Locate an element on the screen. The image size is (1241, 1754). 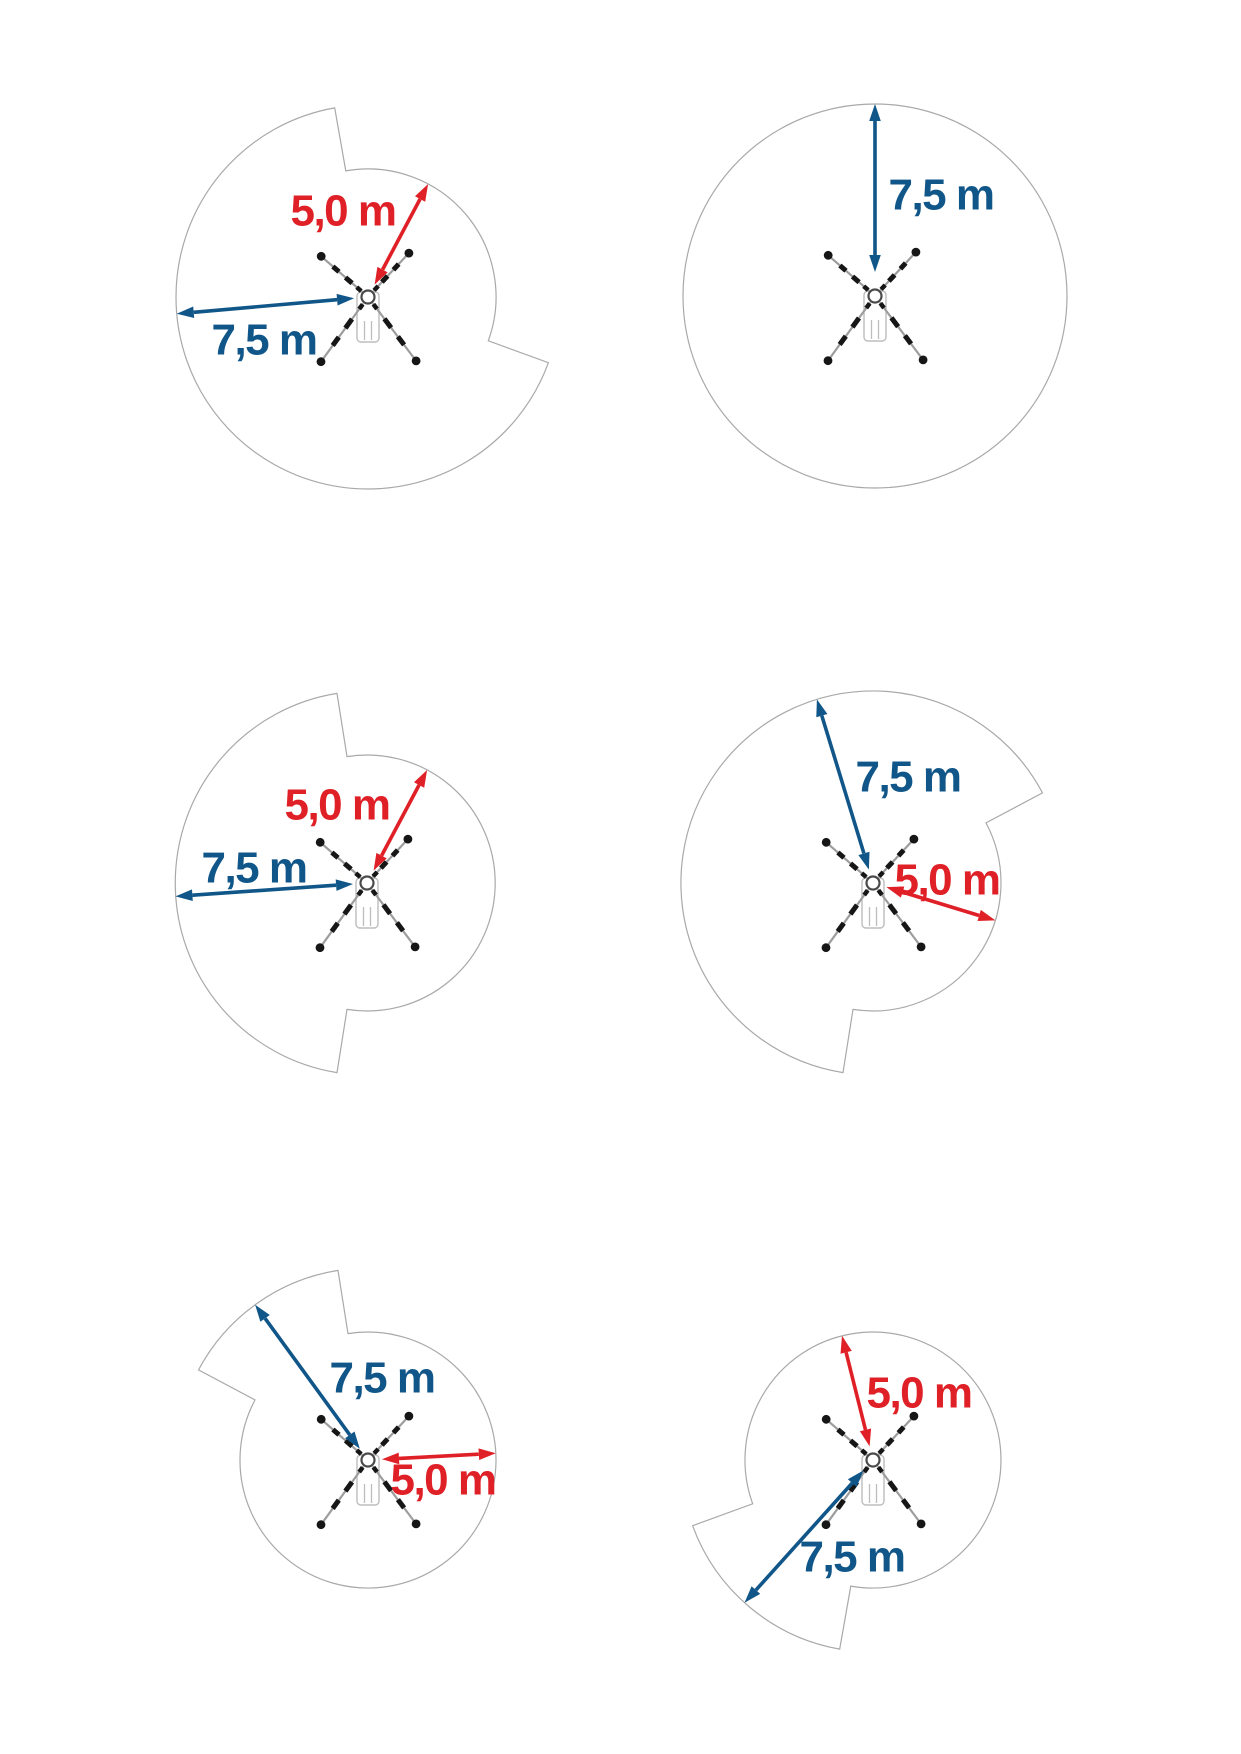
range-diagram-middle-left: 5,0 m 7,5 m is located at coordinates (335, 883).